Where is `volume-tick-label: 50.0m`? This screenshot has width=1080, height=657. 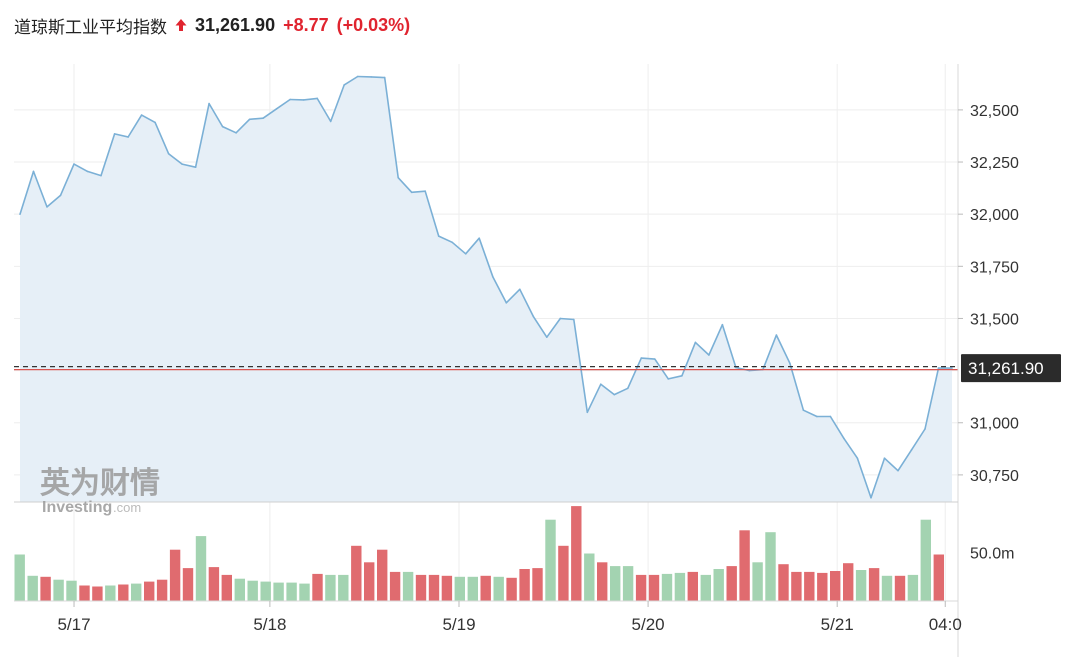
volume-tick-label: 50.0m is located at coordinates (992, 554).